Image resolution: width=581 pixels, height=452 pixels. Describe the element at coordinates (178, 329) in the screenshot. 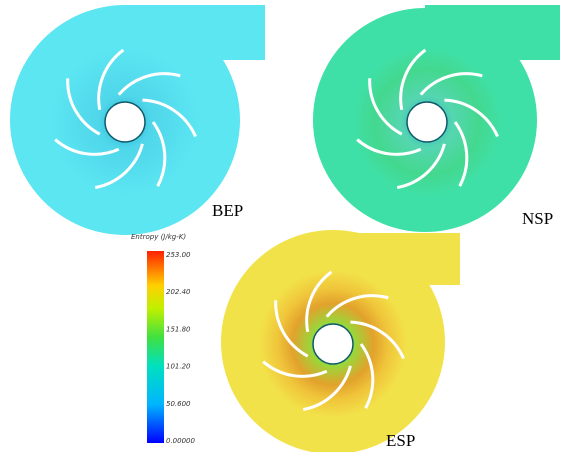

I see `colorbar-tick-label: 151.80` at that location.